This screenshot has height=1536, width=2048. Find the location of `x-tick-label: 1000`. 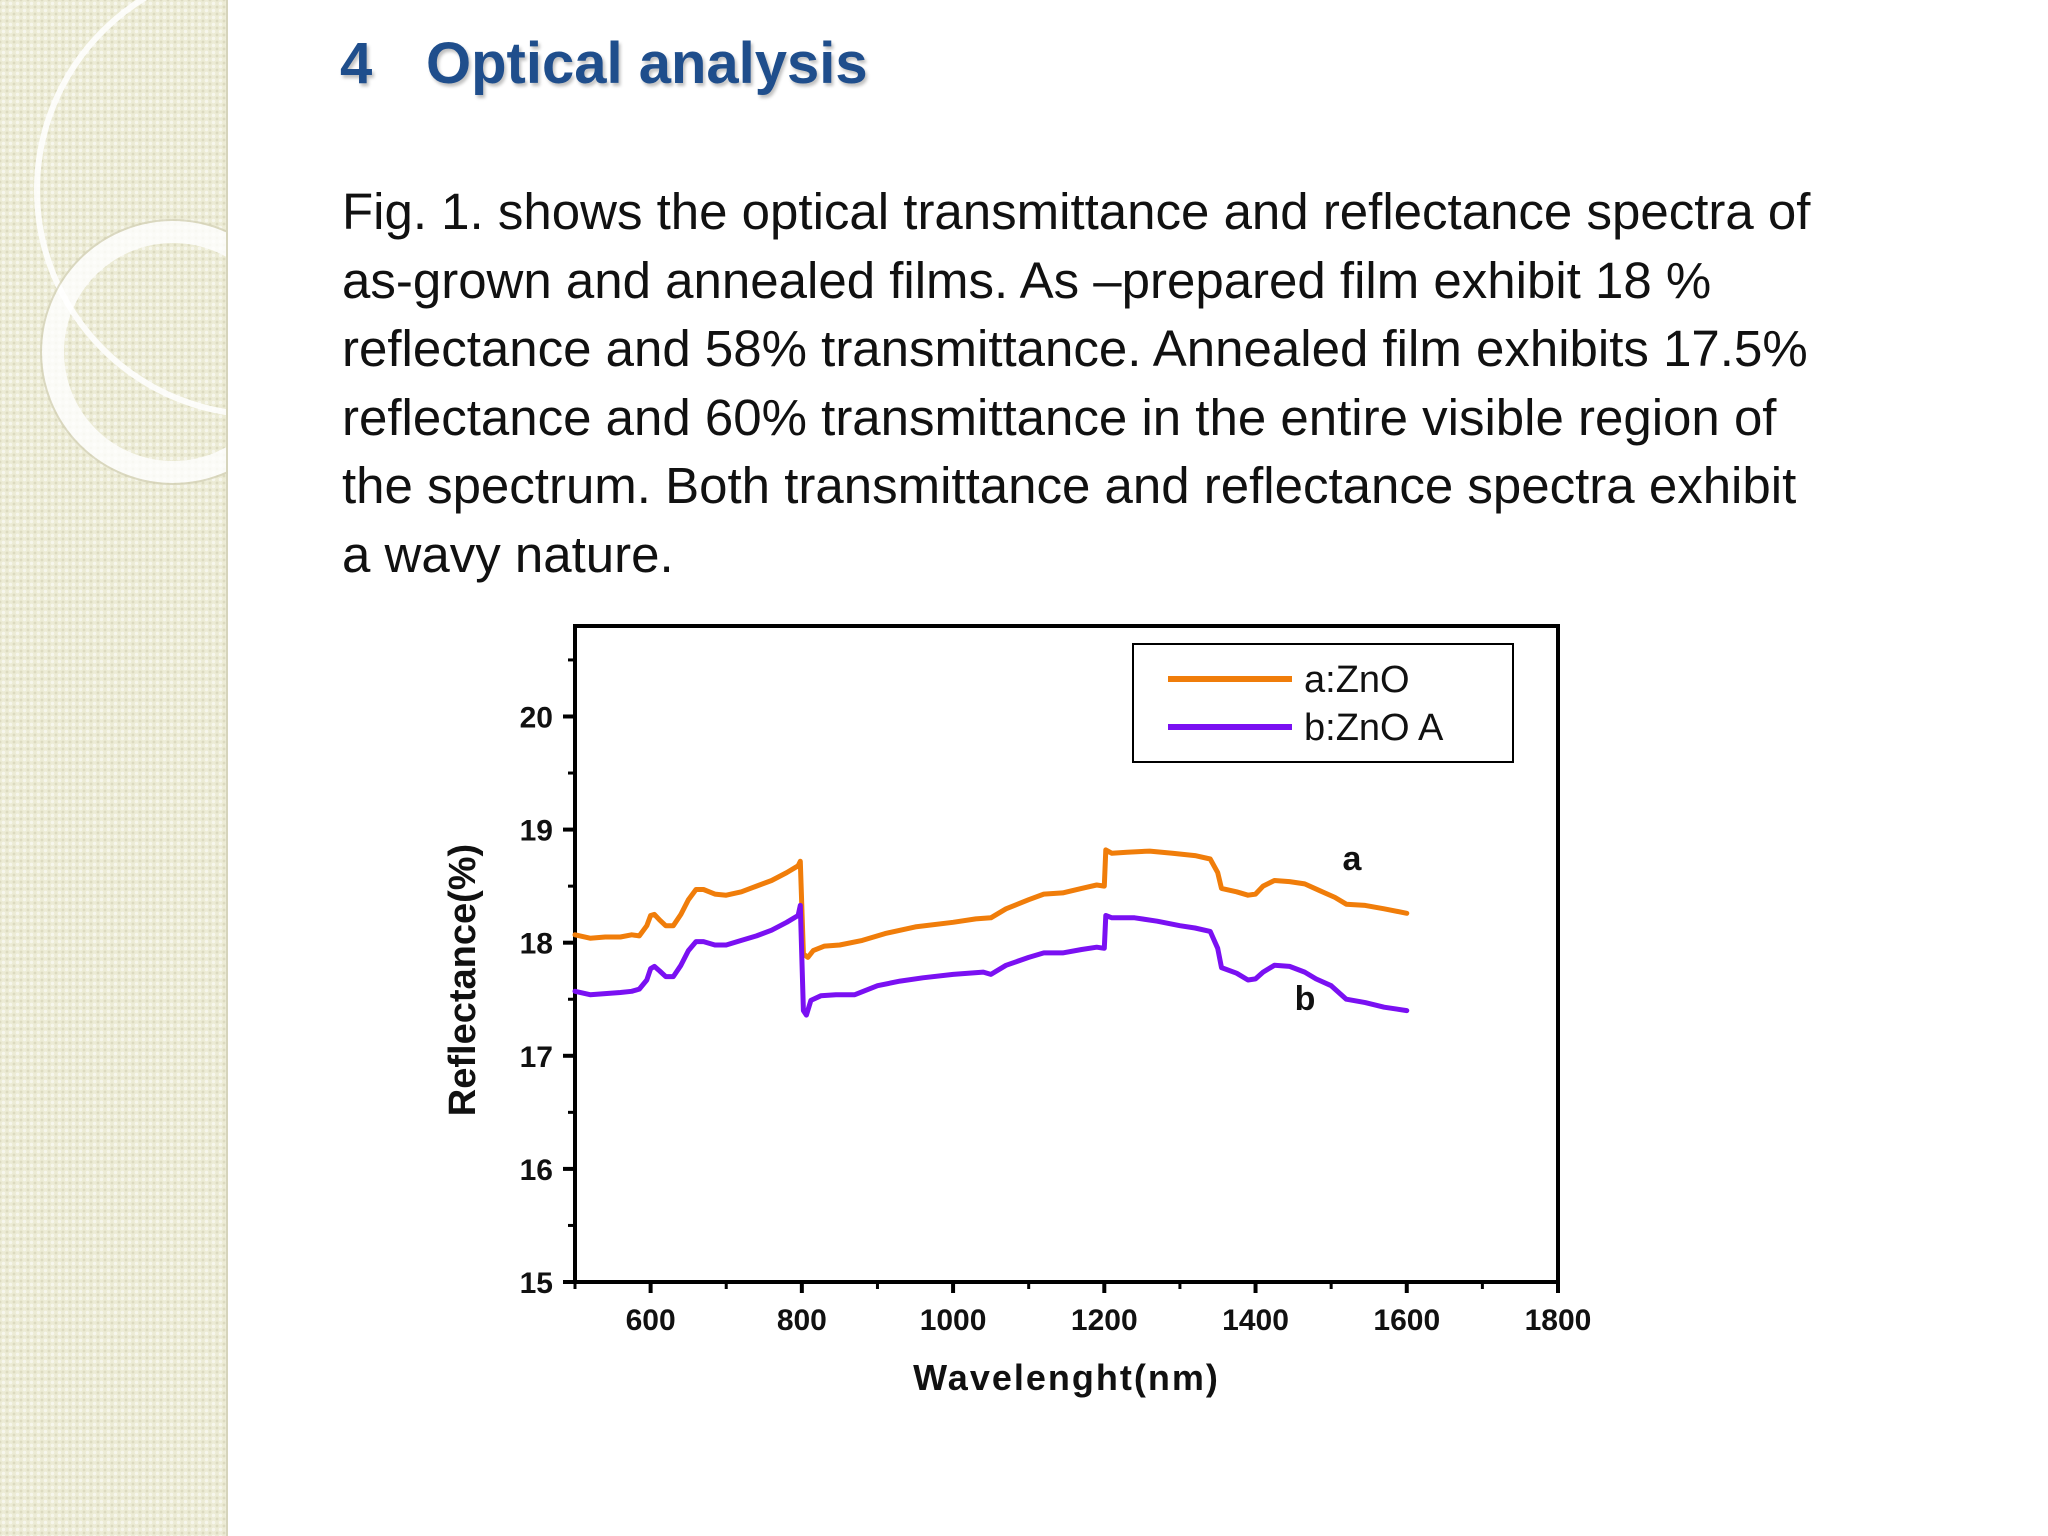

x-tick-label: 1000 is located at coordinates (953, 1320).